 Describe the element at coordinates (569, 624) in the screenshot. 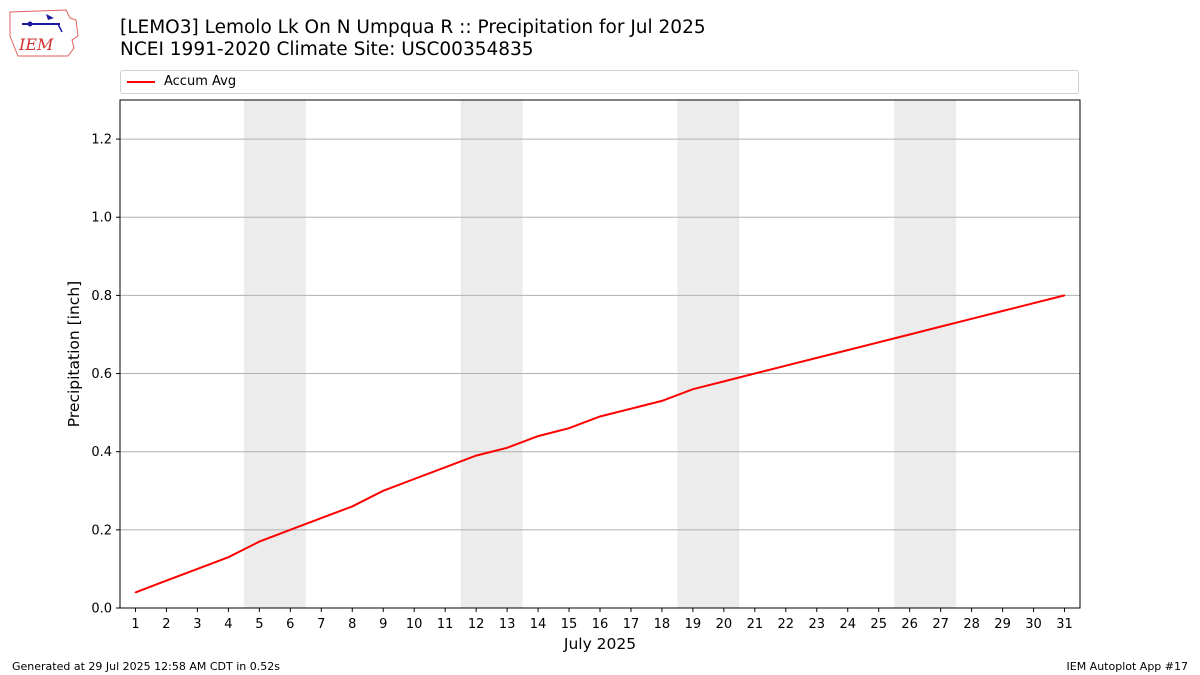

I see `x-tick-label: 15` at that location.